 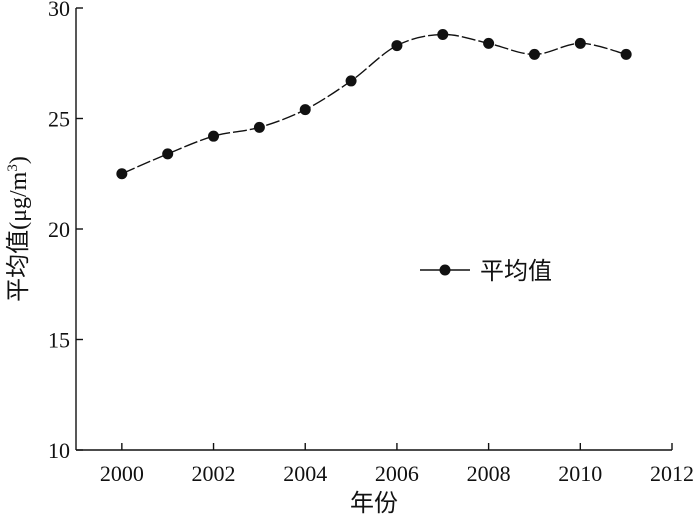 I want to click on y-tick-label: 15, so click(x=59, y=340).